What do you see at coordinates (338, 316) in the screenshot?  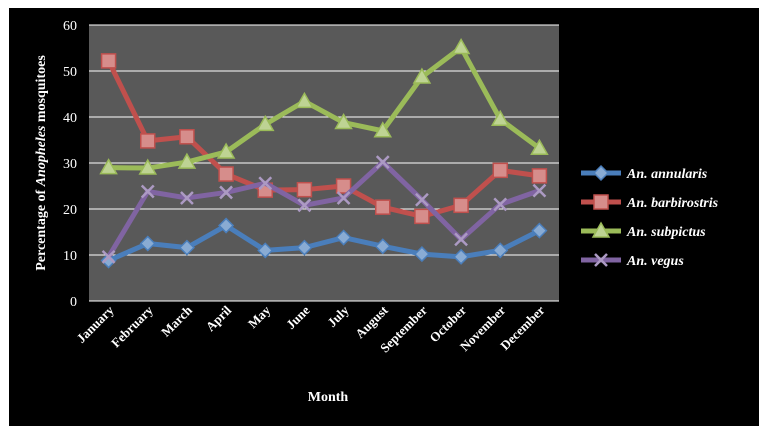 I see `x-tick-label: July` at bounding box center [338, 316].